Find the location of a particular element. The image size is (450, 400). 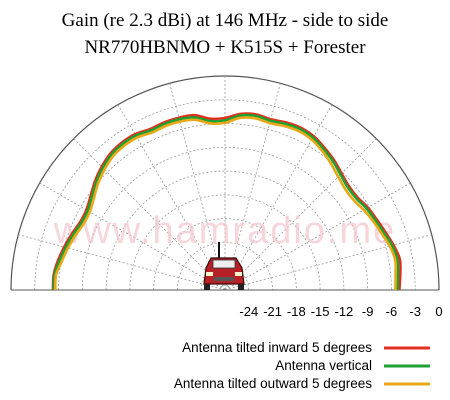

tick-label: -24 is located at coordinates (248, 311).